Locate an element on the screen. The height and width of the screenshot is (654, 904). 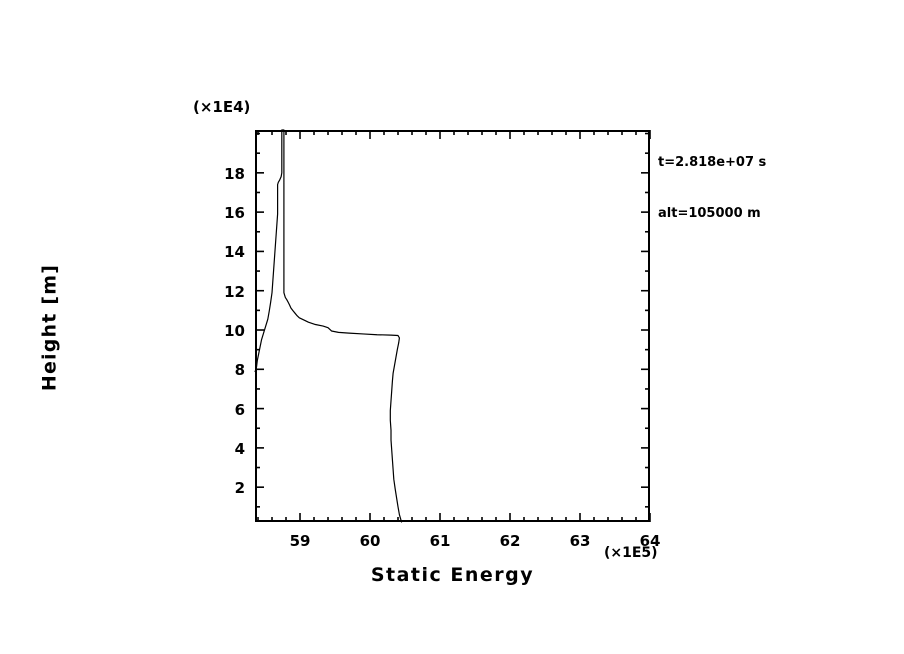
y-tick-label: 6 is located at coordinates (239, 409).